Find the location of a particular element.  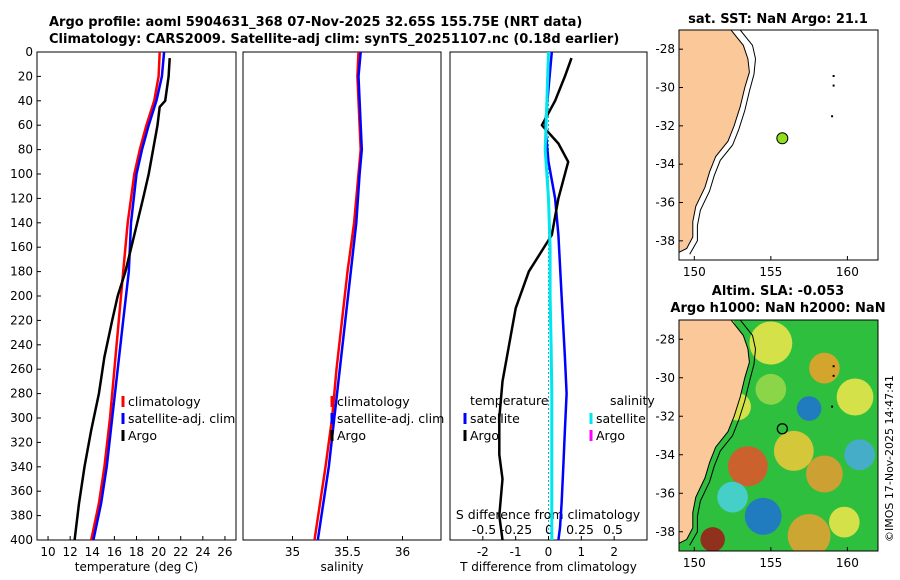

x-tick-label: 24 is located at coordinates (202, 552).